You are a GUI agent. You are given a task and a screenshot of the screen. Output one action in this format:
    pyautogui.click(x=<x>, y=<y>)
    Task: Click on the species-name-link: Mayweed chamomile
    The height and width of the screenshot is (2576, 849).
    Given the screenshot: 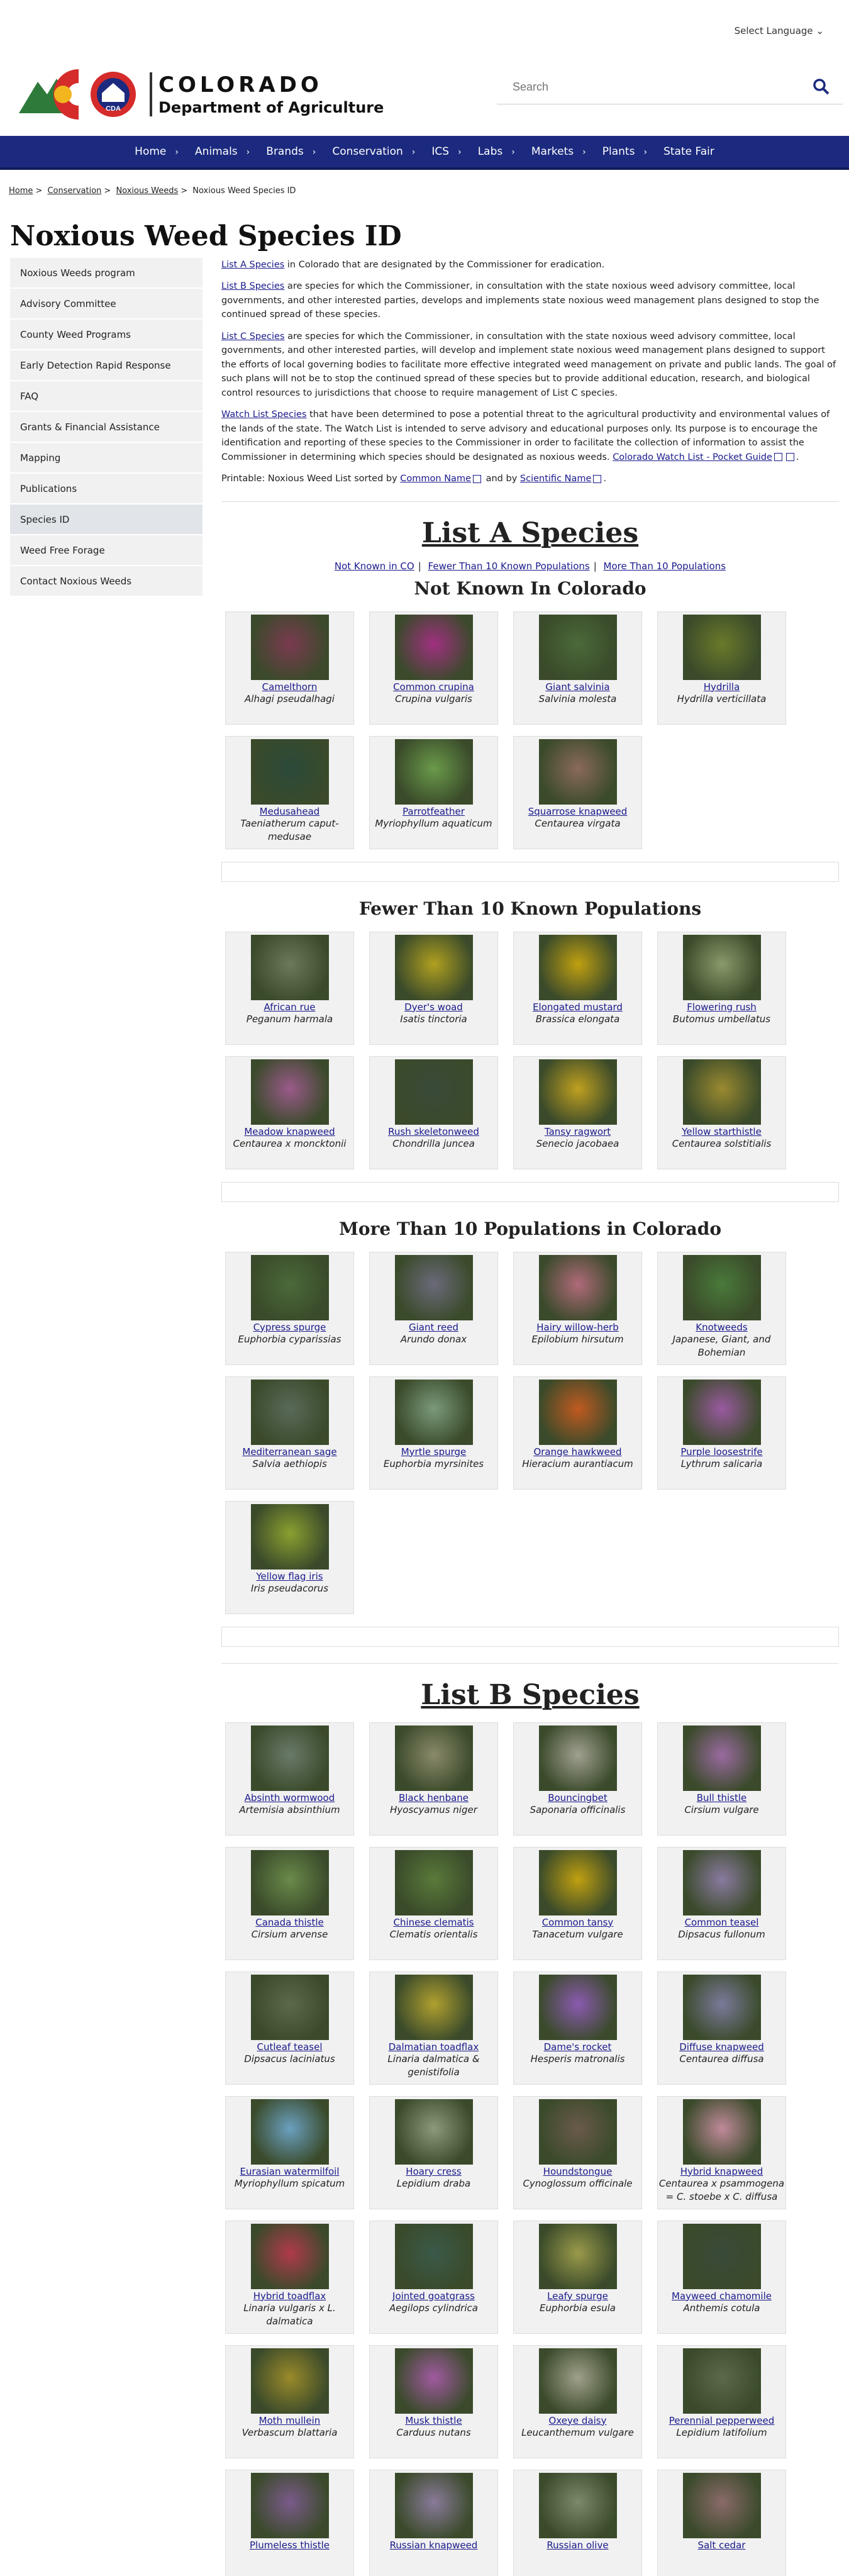 What is the action you would take?
    pyautogui.click(x=722, y=2296)
    